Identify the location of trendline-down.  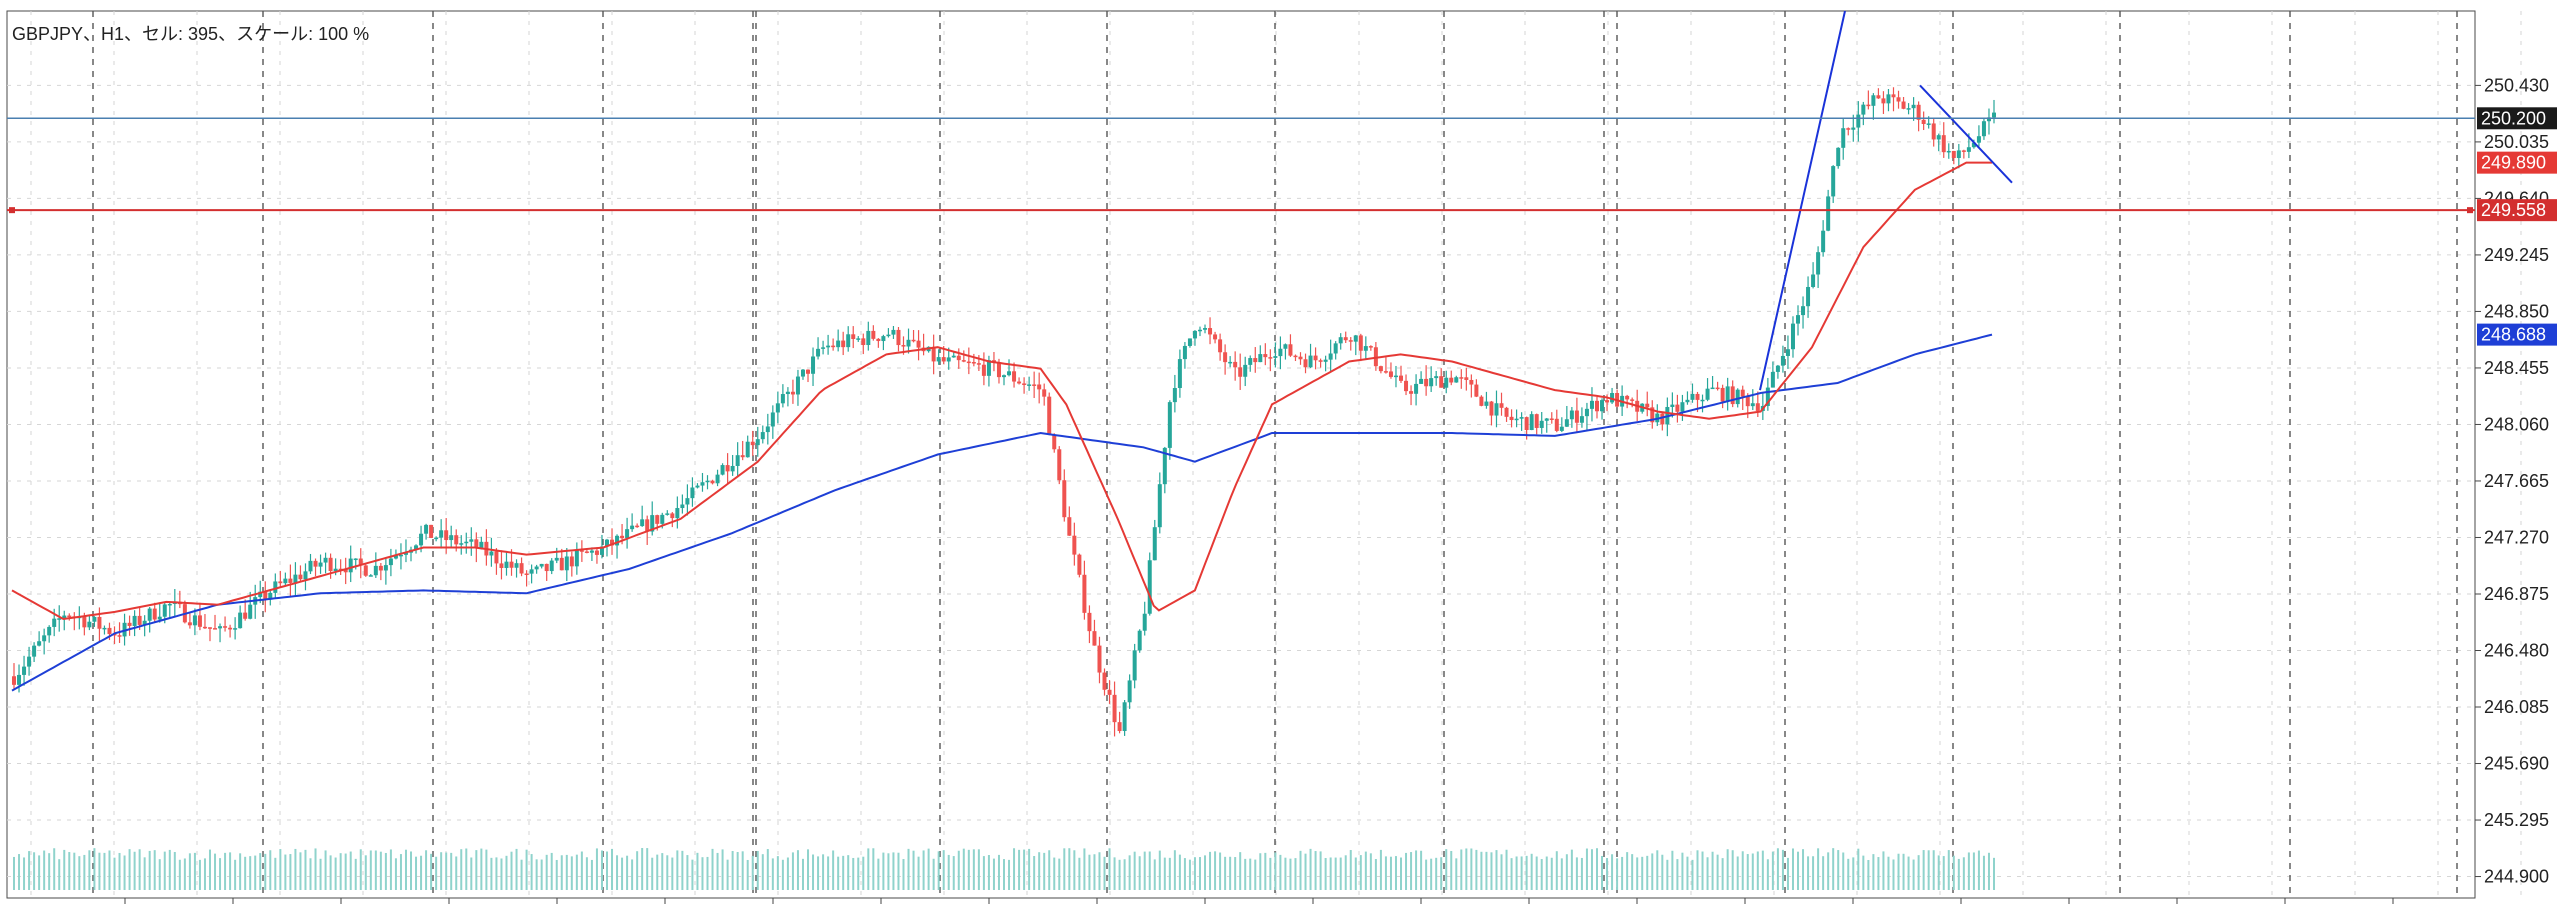
(1966, 134).